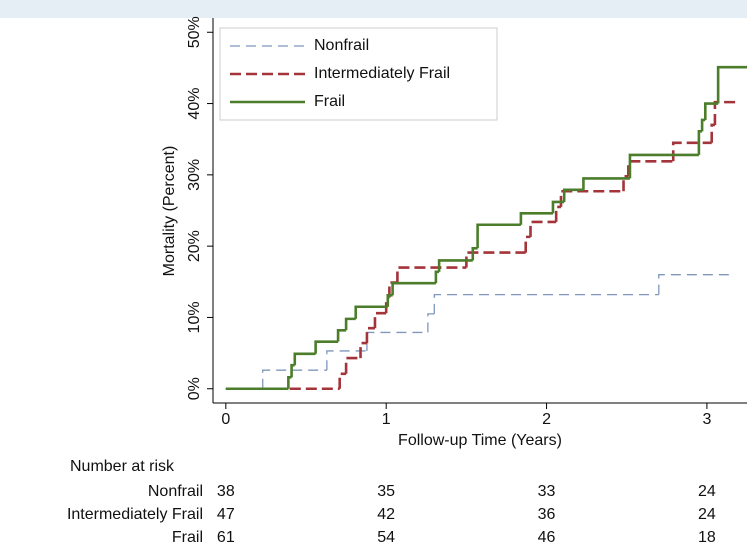 Image resolution: width=747 pixels, height=557 pixels. Describe the element at coordinates (122, 466) in the screenshot. I see `risk-title: Number at risk` at that location.